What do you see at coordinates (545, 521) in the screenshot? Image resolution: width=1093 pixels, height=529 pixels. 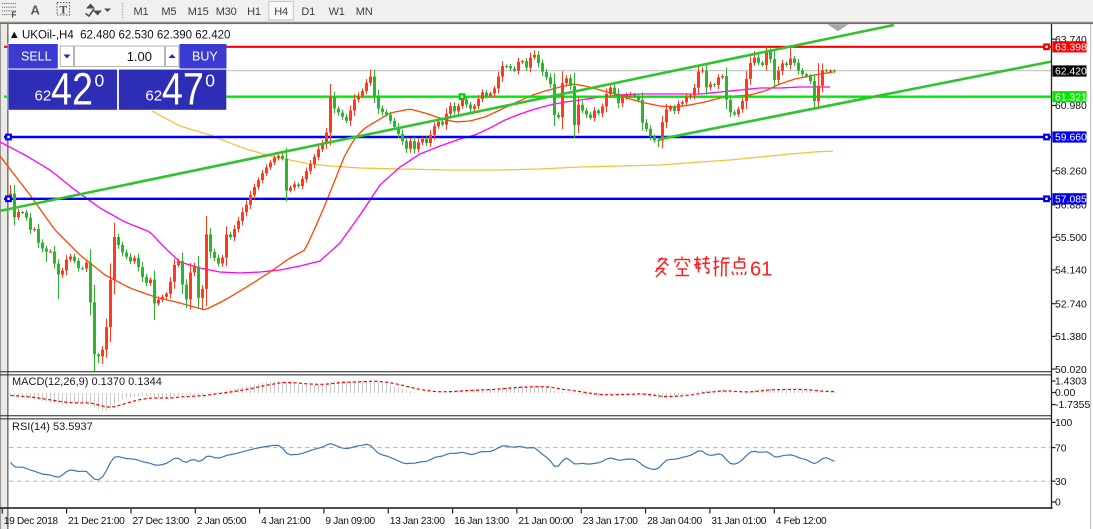 I see `svg-text: 21 Jan 00:00` at bounding box center [545, 521].